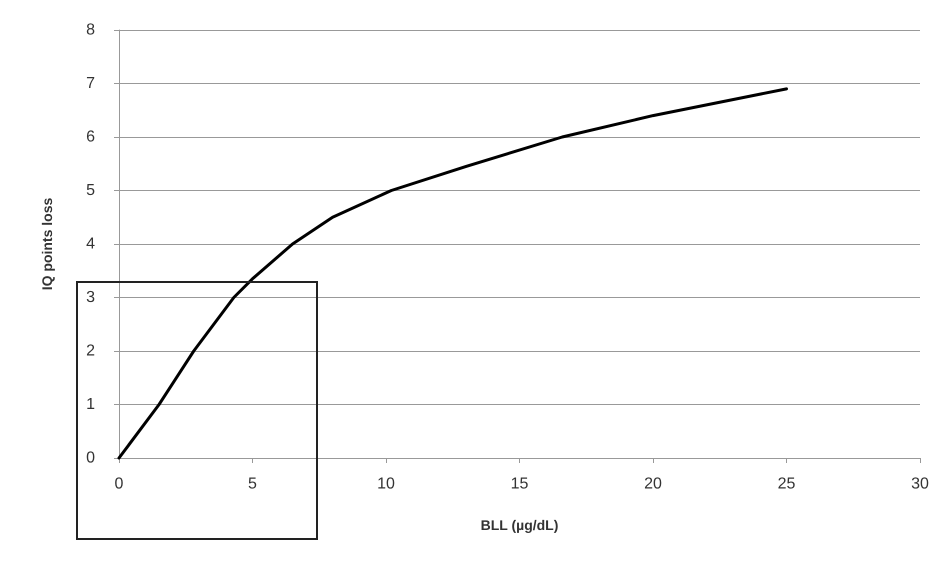 This screenshot has height=577, width=952. I want to click on x-tick-label: 10, so click(386, 484).